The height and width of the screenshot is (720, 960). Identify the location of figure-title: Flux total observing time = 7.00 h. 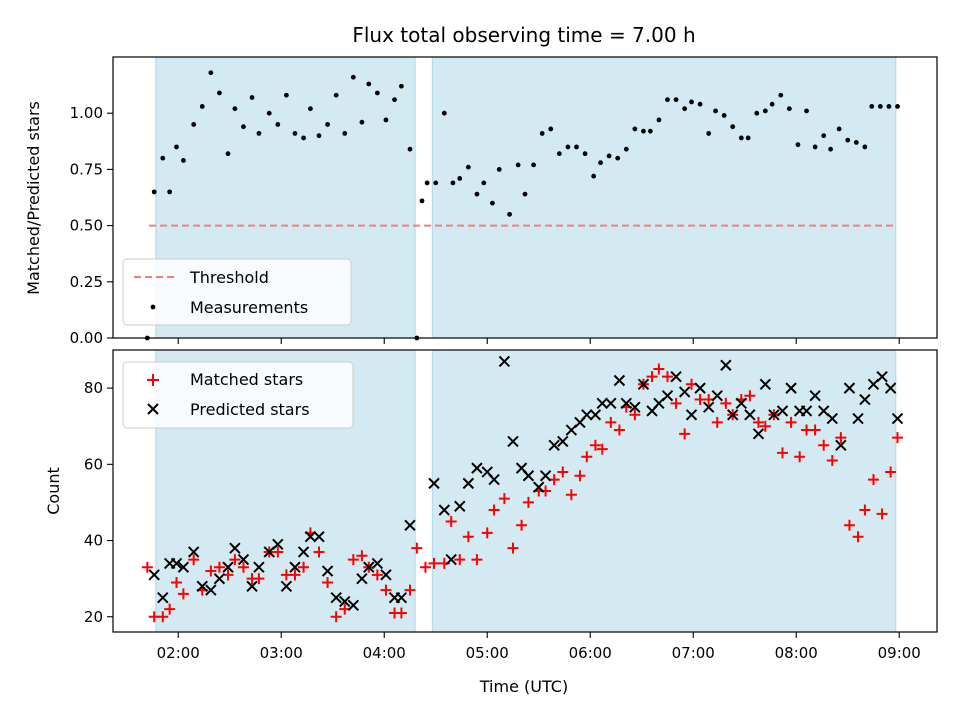
(523, 35).